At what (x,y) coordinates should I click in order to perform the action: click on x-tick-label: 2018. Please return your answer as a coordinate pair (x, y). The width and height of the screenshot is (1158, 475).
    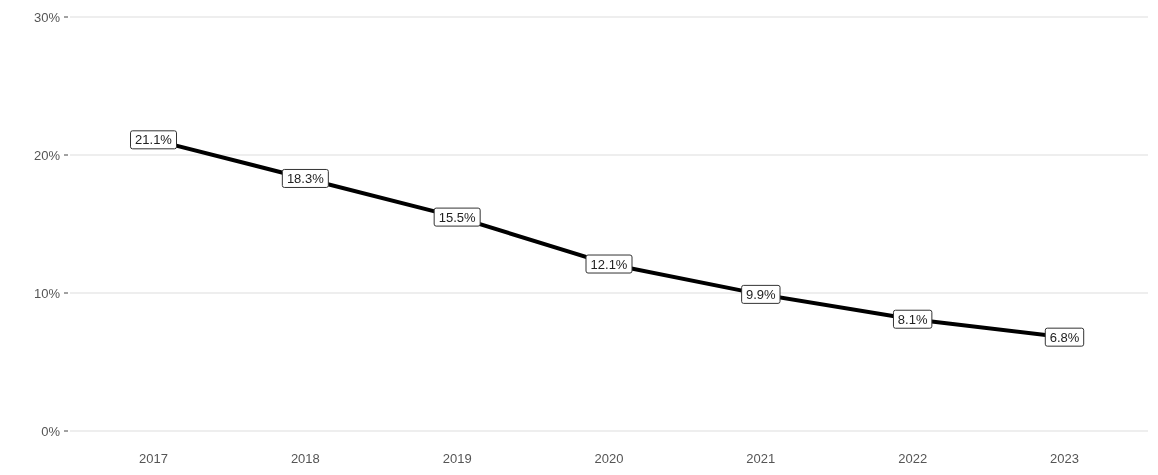
    Looking at the image, I should click on (305, 458).